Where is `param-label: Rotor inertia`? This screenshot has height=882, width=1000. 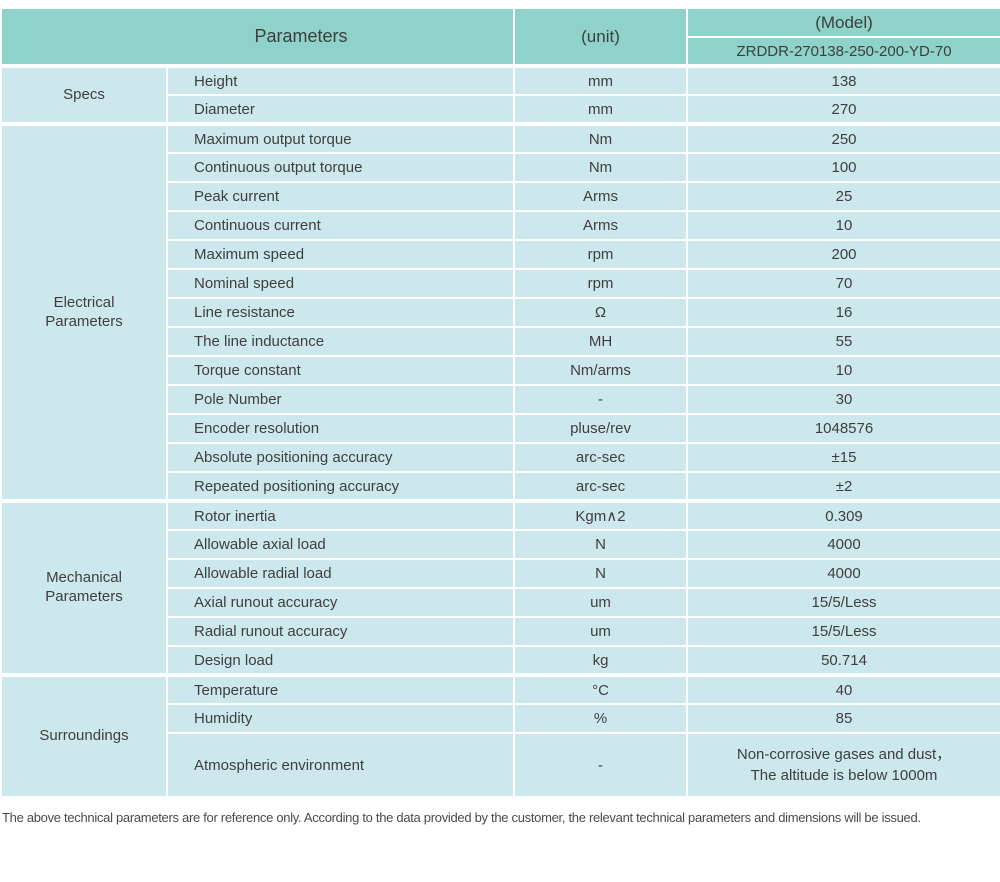 param-label: Rotor inertia is located at coordinates (340, 515).